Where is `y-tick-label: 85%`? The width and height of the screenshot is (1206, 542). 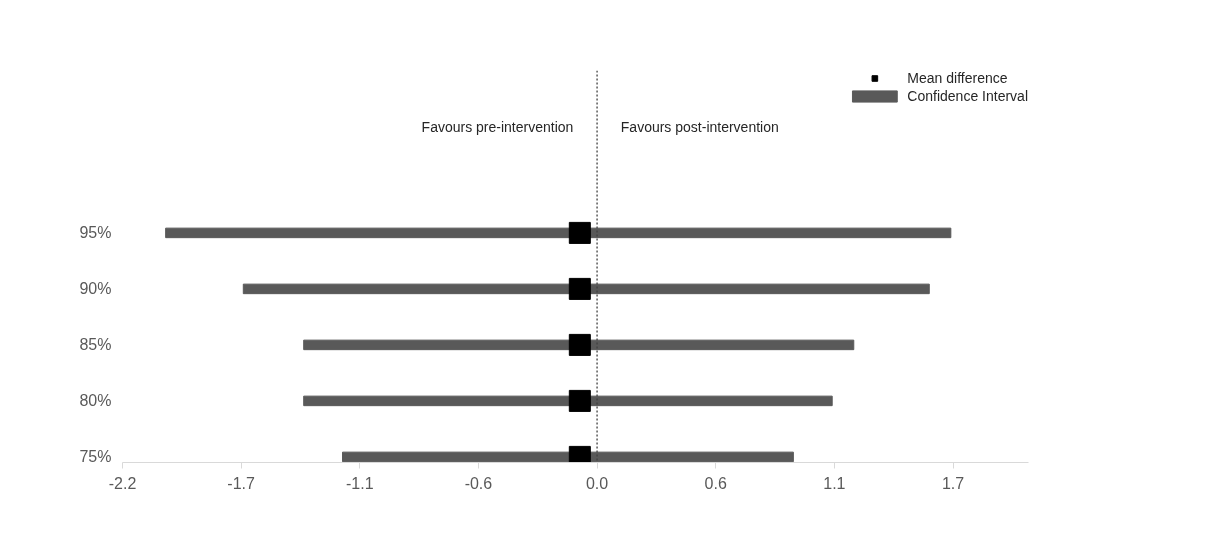
y-tick-label: 85% is located at coordinates (95, 345).